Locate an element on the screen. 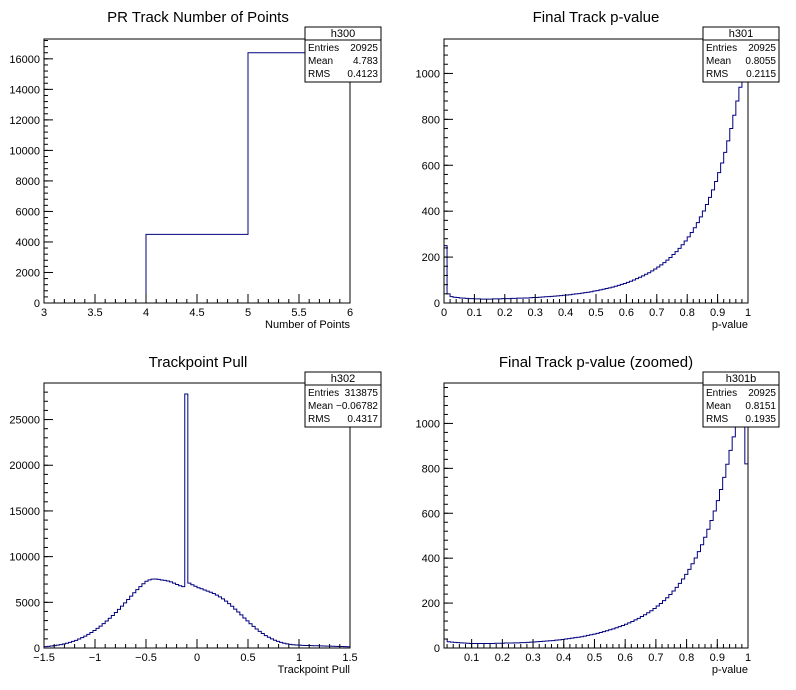 This screenshot has width=796, height=690. stats-mean-value: 0.8151 is located at coordinates (760, 406).